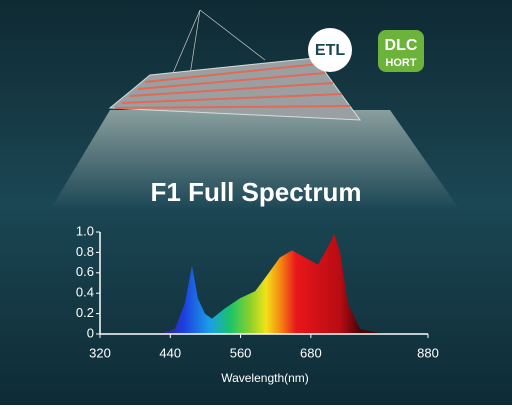 Image resolution: width=512 pixels, height=410 pixels. Describe the element at coordinates (85, 312) in the screenshot. I see `y-tick-label: 0.2` at that location.